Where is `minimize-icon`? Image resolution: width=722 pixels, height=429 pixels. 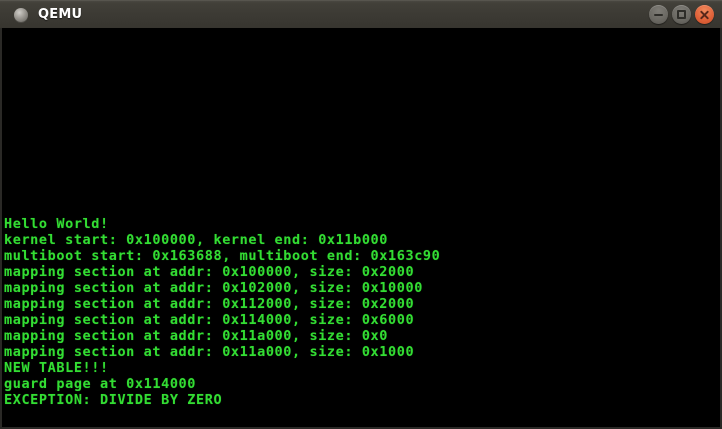 minimize-icon is located at coordinates (658, 15).